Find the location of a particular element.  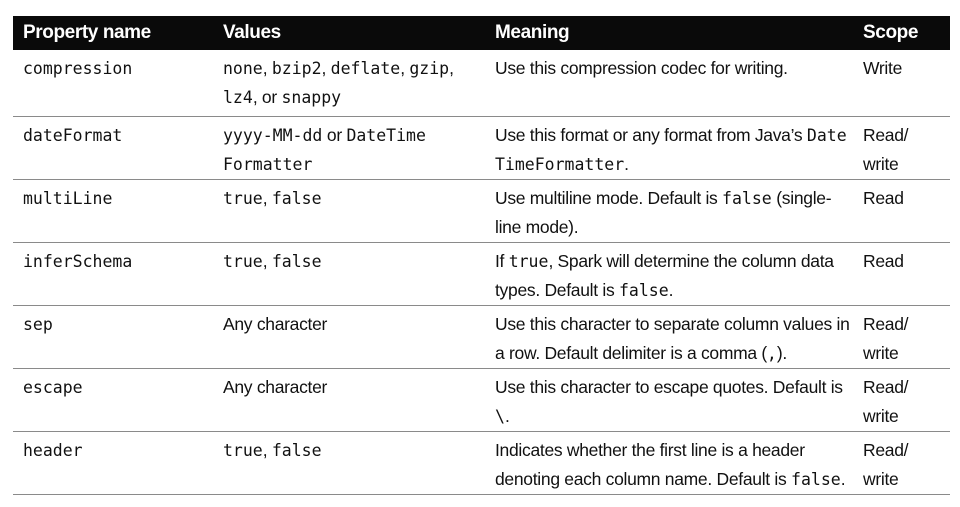

code-text: gzip is located at coordinates (429, 68).